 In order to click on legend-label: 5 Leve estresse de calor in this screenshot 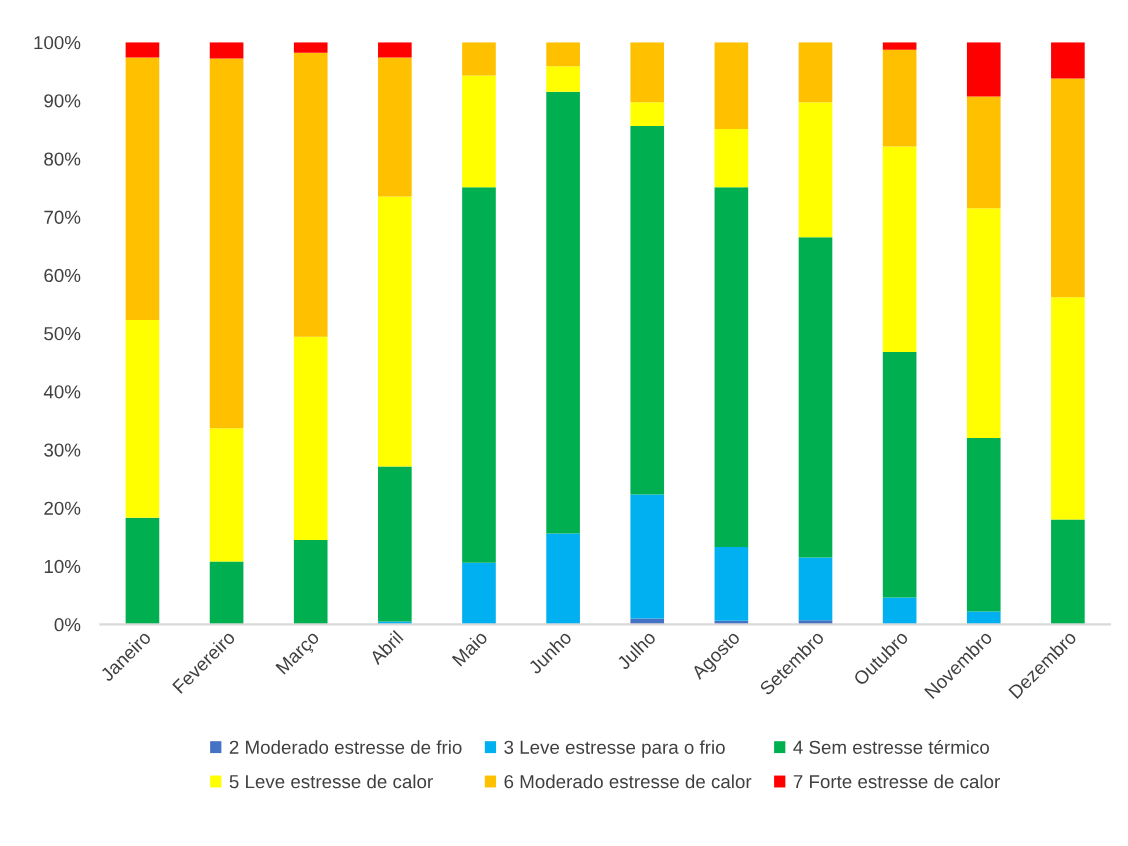, I will do `click(331, 781)`.